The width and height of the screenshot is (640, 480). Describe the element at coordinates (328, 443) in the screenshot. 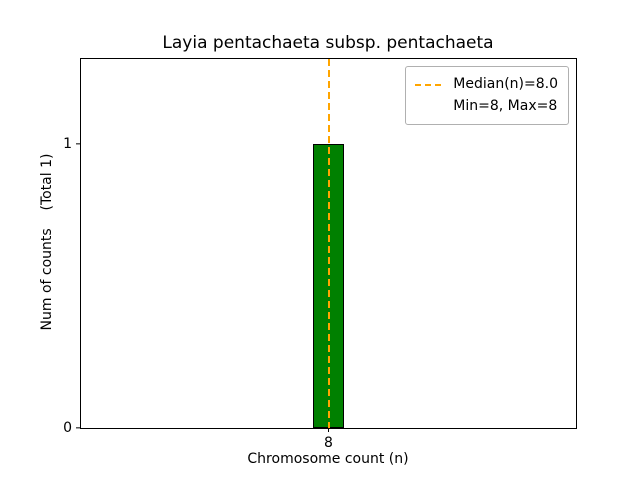

I see `x-tick-label: 8` at that location.